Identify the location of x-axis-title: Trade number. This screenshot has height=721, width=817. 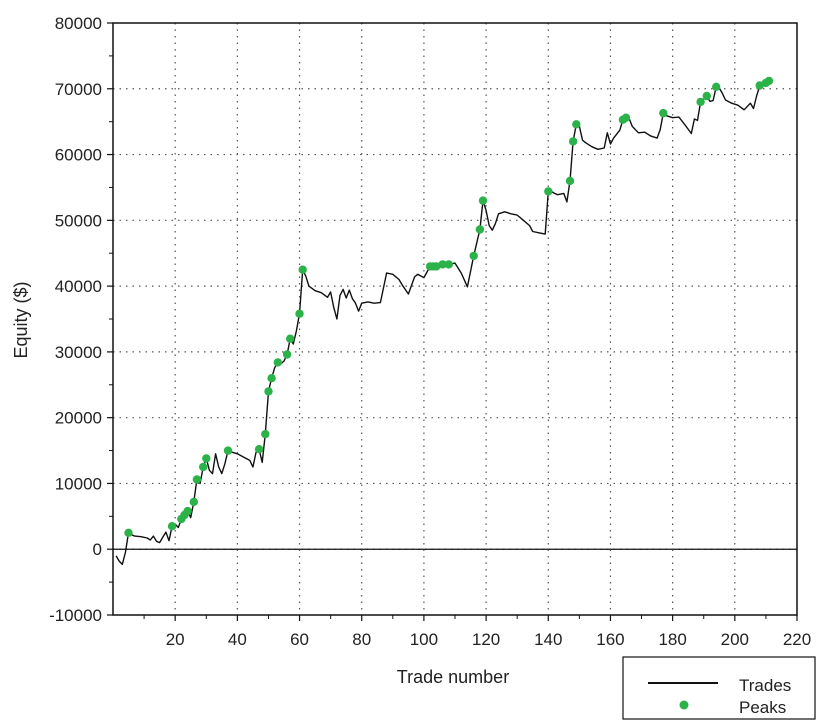
(453, 677).